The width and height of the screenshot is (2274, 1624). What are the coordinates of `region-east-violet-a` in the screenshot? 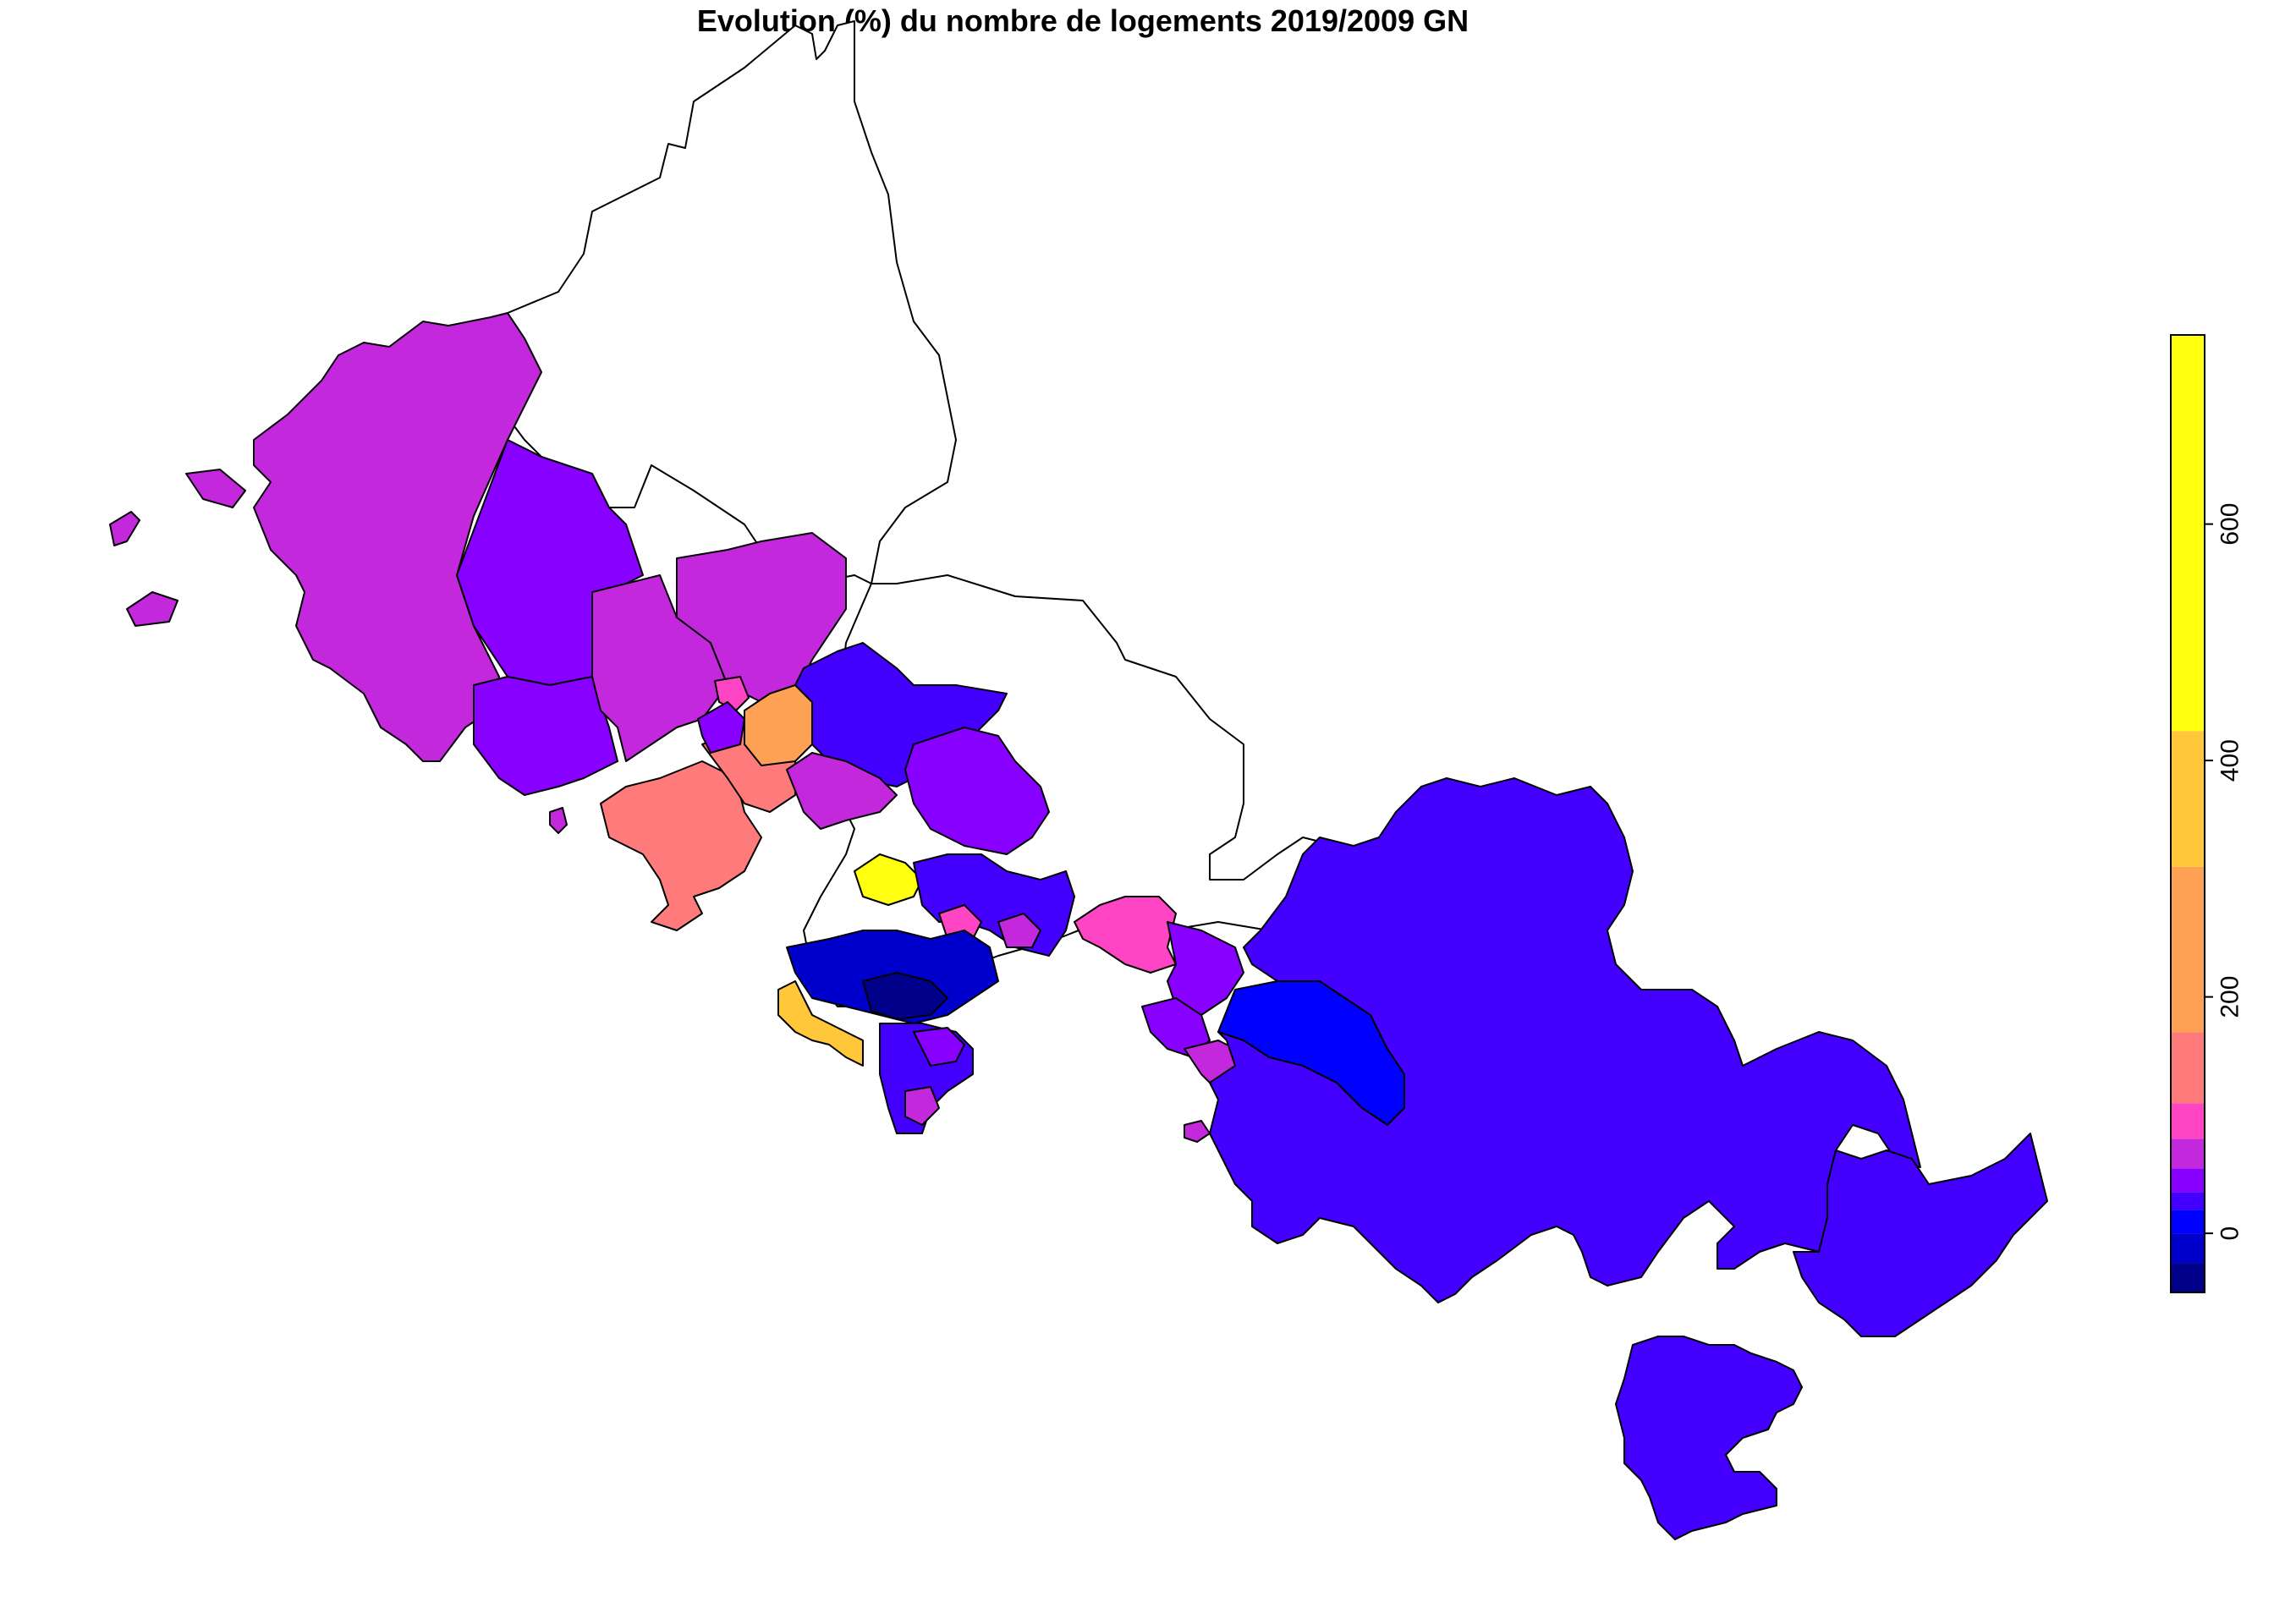 It's located at (1205, 969).